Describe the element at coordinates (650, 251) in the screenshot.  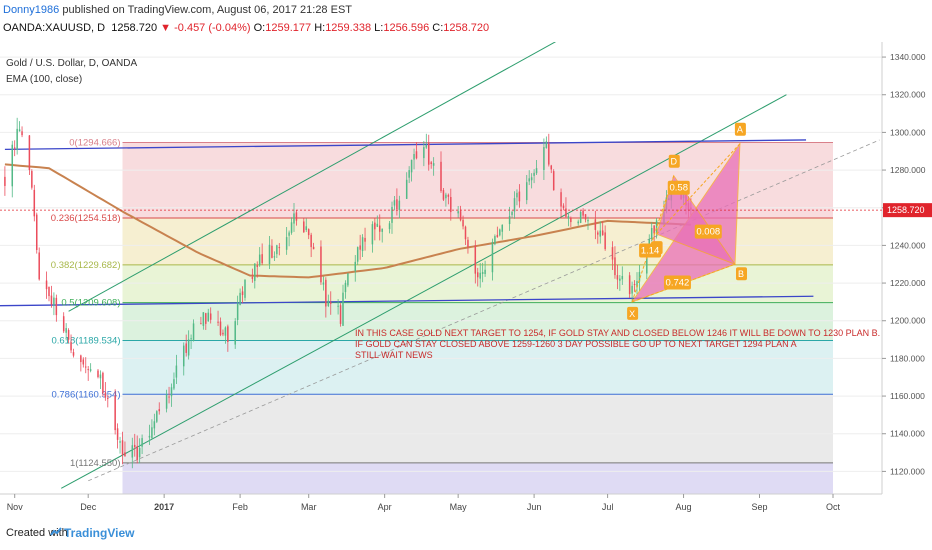
I see `ratio-label: 1.14` at that location.